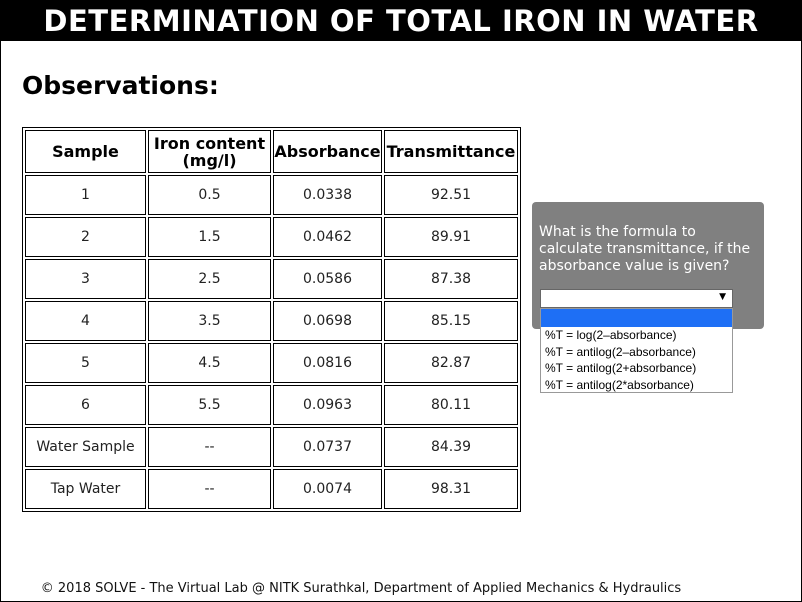  Describe the element at coordinates (209, 279) in the screenshot. I see `cell-iron-content: 2.5` at that location.